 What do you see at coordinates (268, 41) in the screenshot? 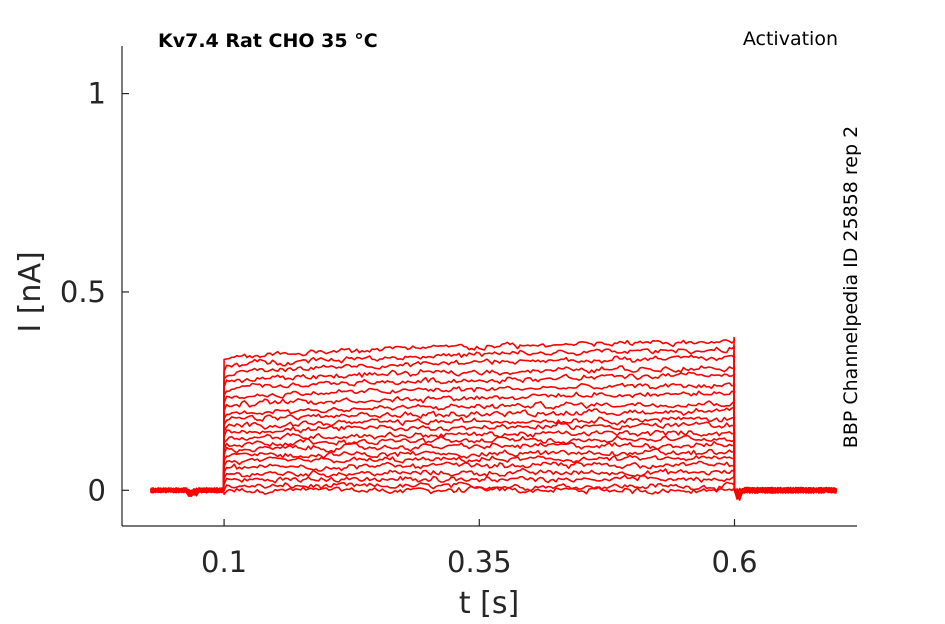
I see `chart-title: Kv7.4 Rat CHO 35 °C` at bounding box center [268, 41].